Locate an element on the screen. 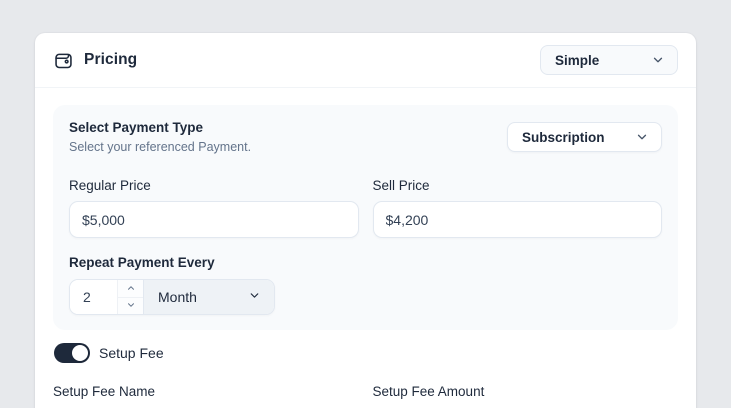 The height and width of the screenshot is (408, 731). payment-type-select: Subscription is located at coordinates (584, 137).